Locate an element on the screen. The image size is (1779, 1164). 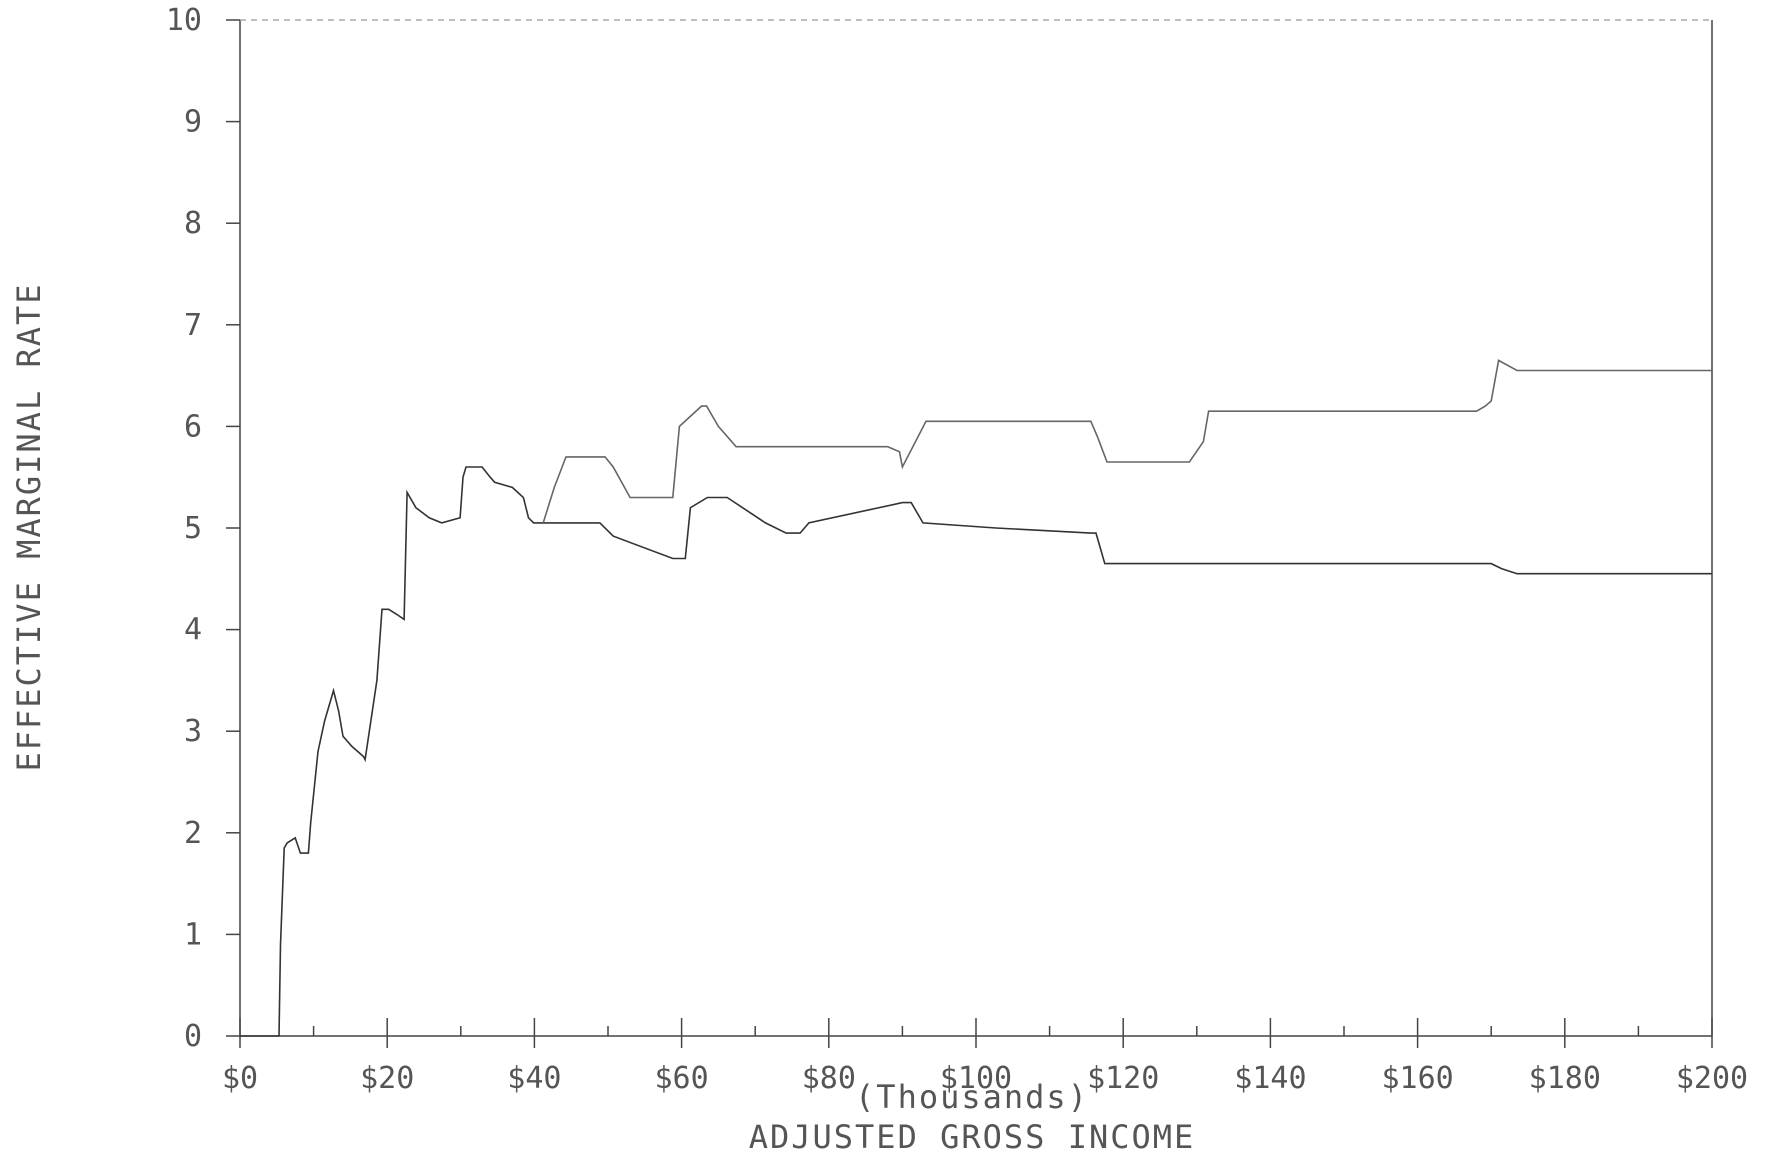
x-tick-label: $0 is located at coordinates (240, 1078).